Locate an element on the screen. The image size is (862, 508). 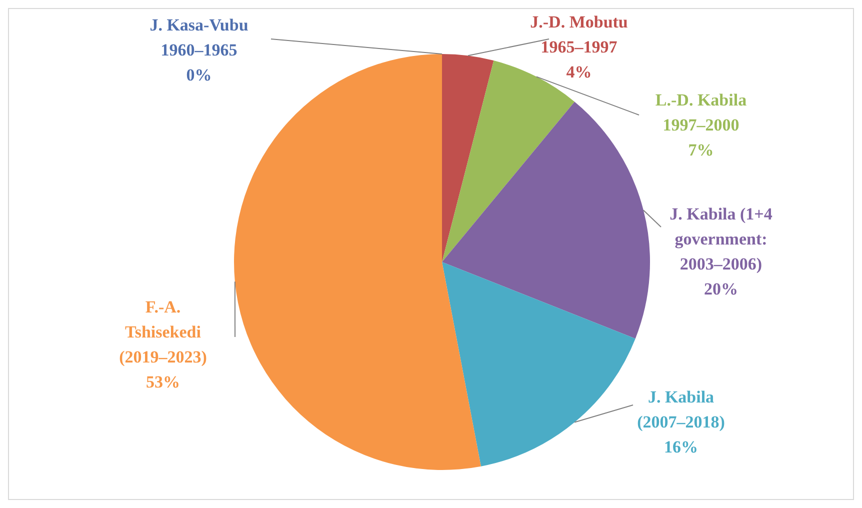
data-label: 16% is located at coordinates (681, 446).